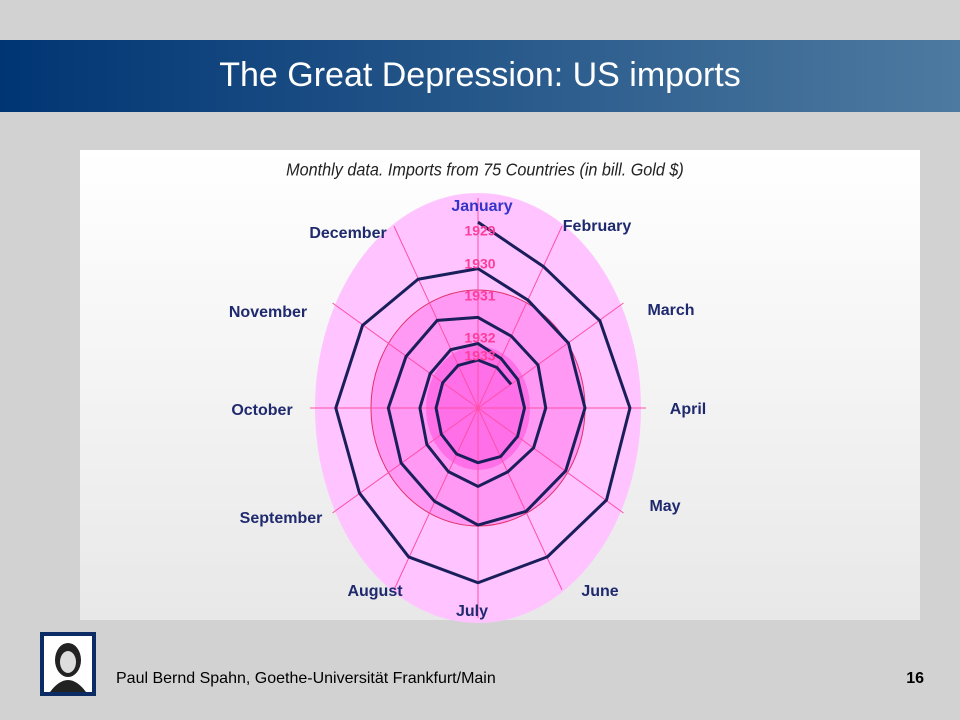 The image size is (960, 720). I want to click on year-label: 1930, so click(479, 264).